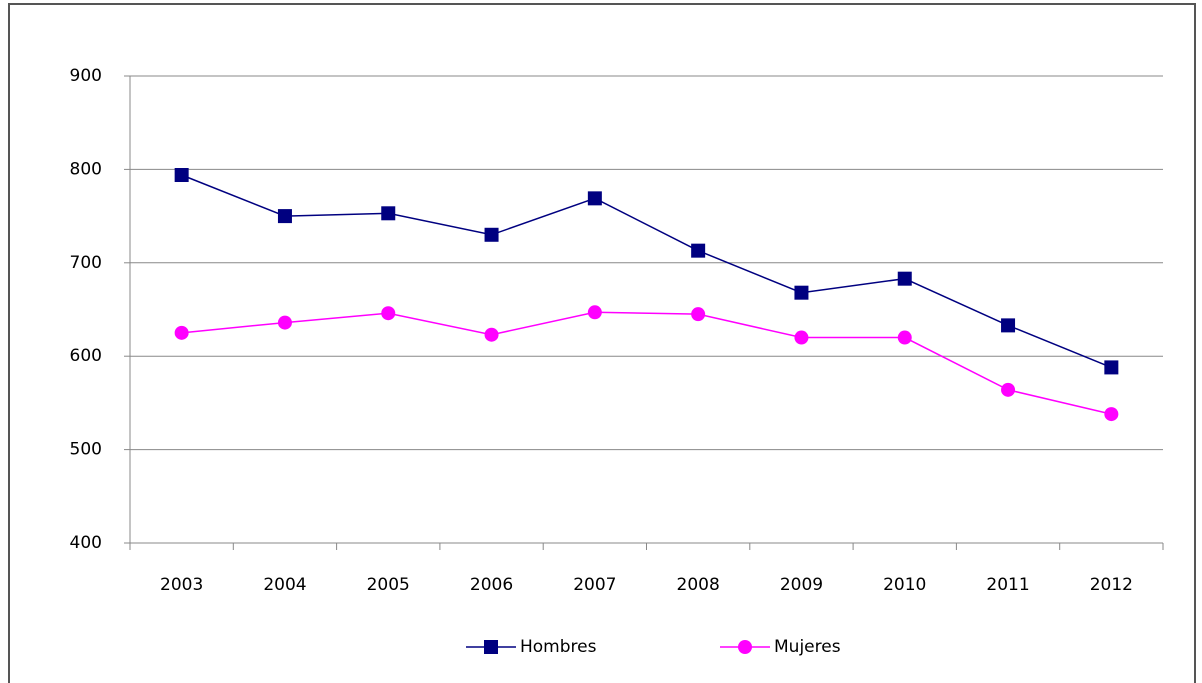 This screenshot has height=683, width=1202. I want to click on y-tick-label: 400, so click(86, 543).